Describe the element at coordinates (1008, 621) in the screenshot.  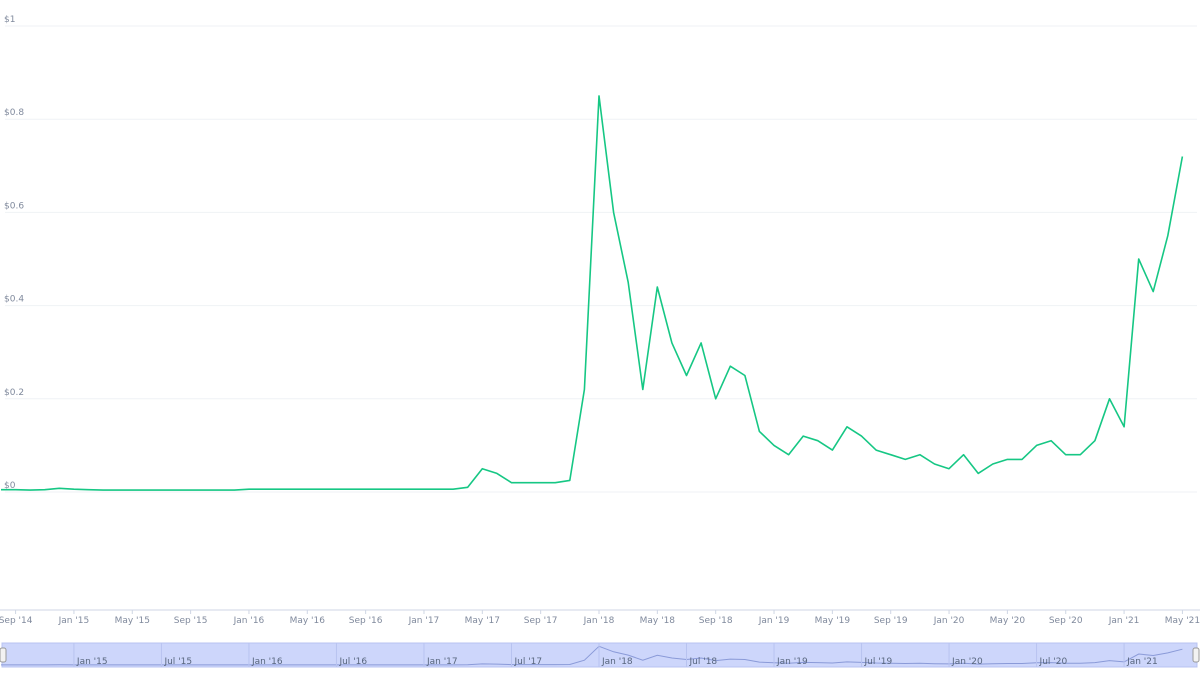
I see `x-tick-label: May '20` at that location.